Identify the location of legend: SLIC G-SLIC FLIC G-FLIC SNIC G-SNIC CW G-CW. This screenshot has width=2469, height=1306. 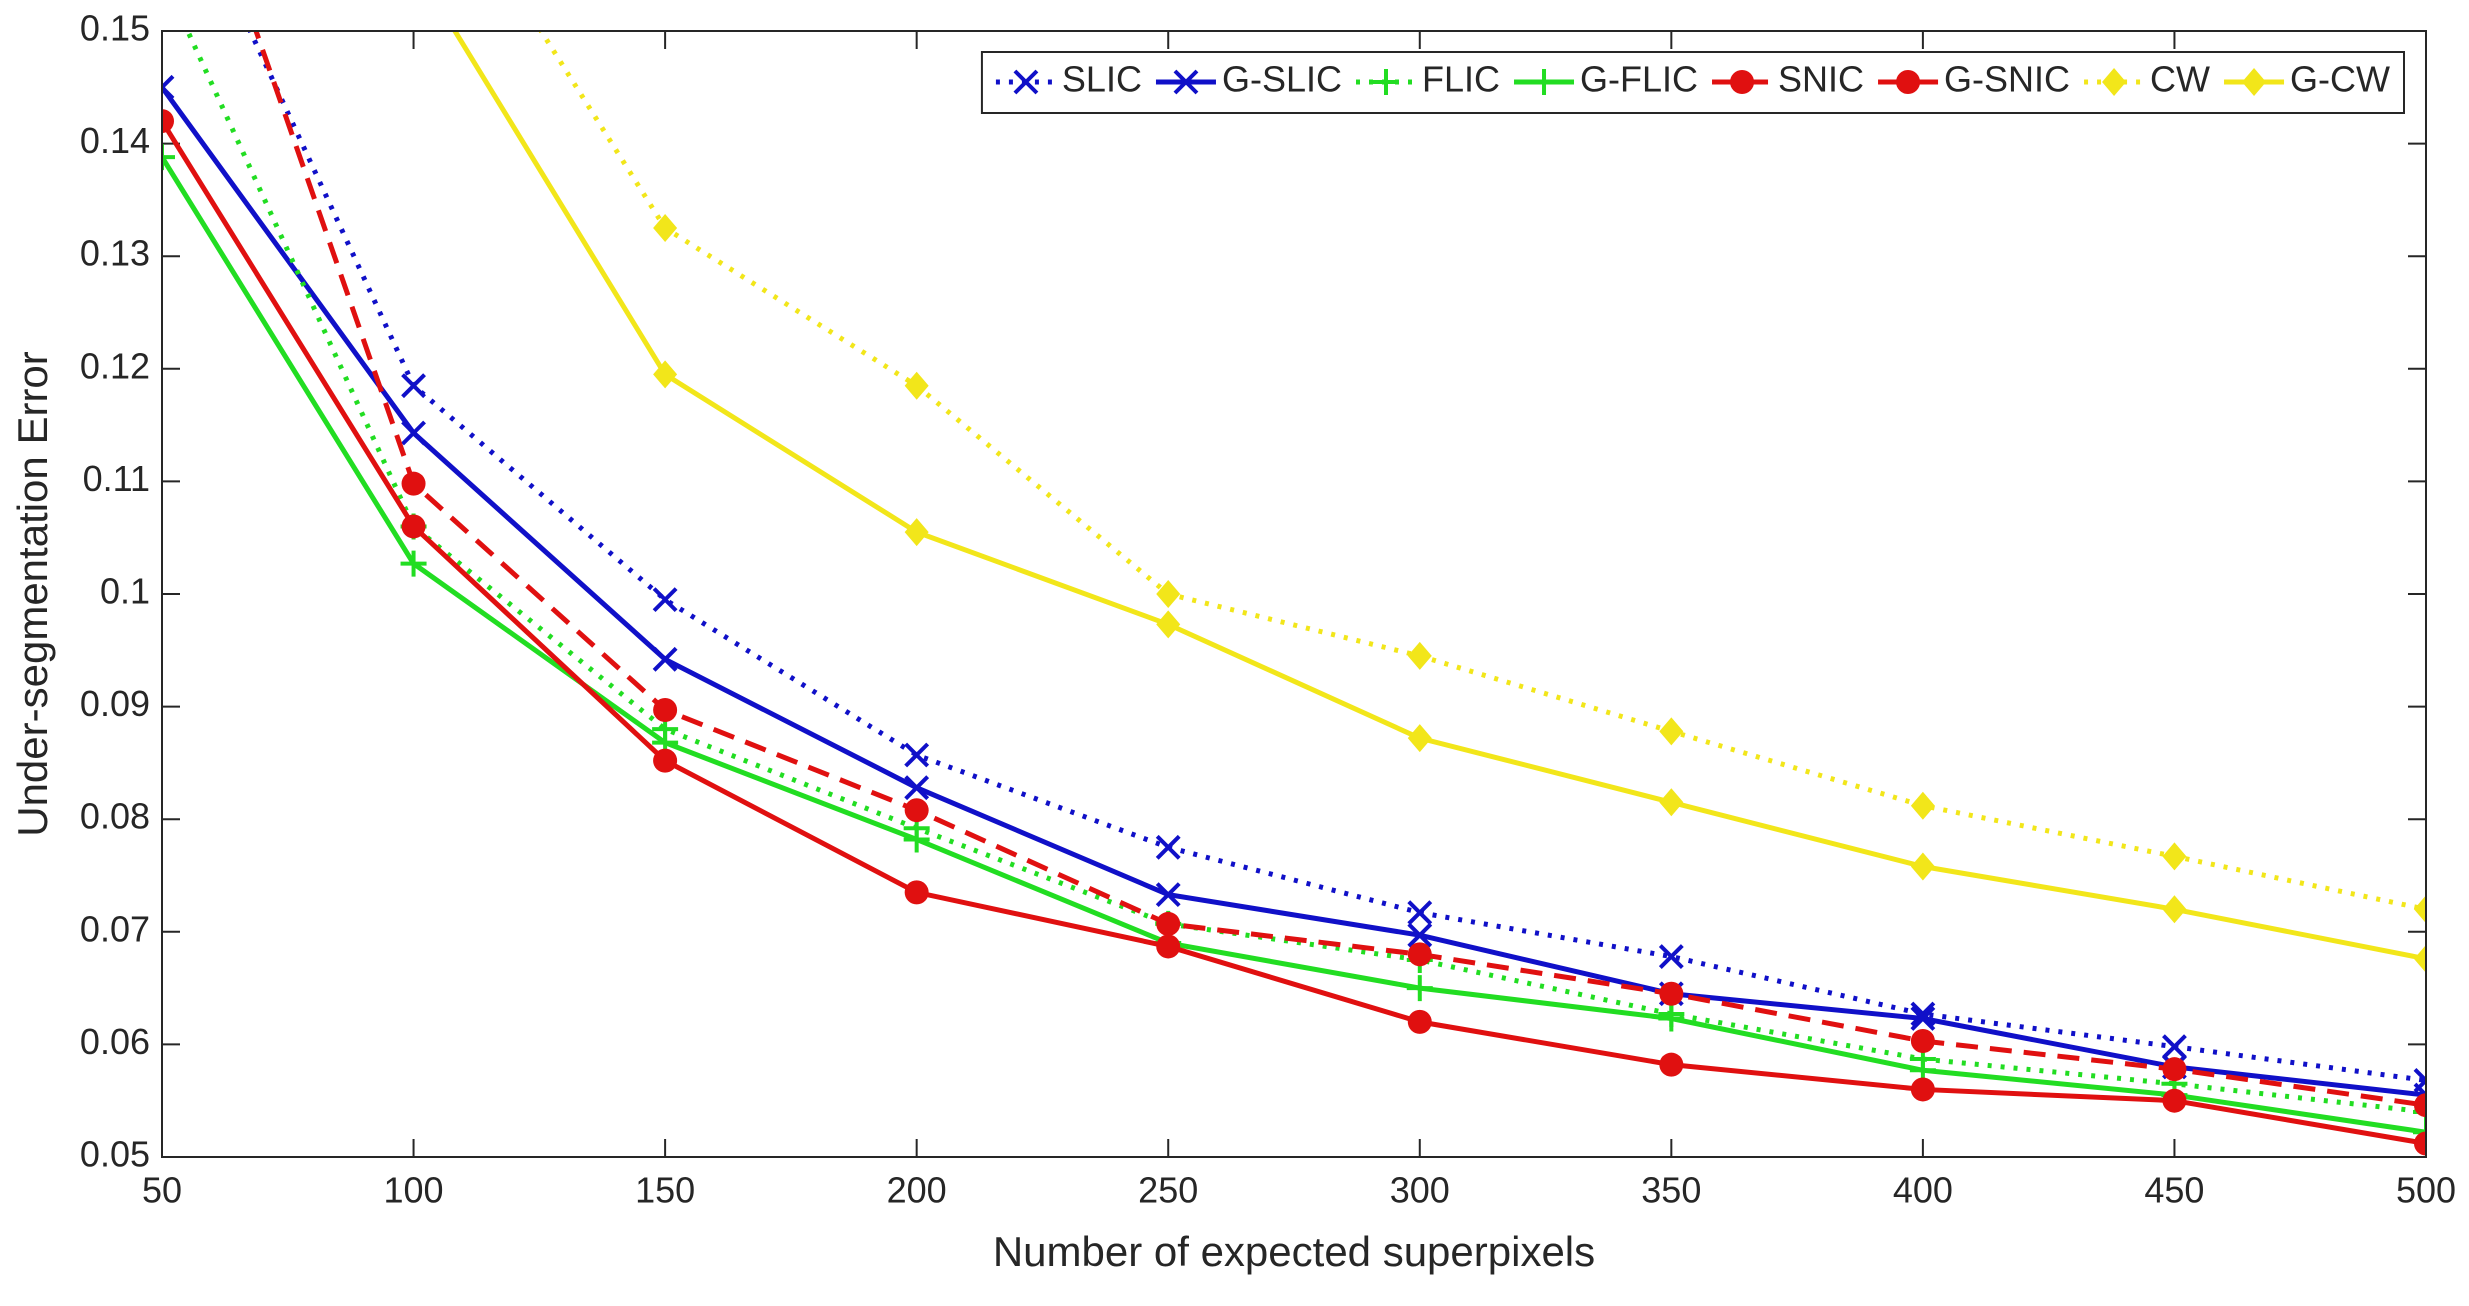
(1692, 82).